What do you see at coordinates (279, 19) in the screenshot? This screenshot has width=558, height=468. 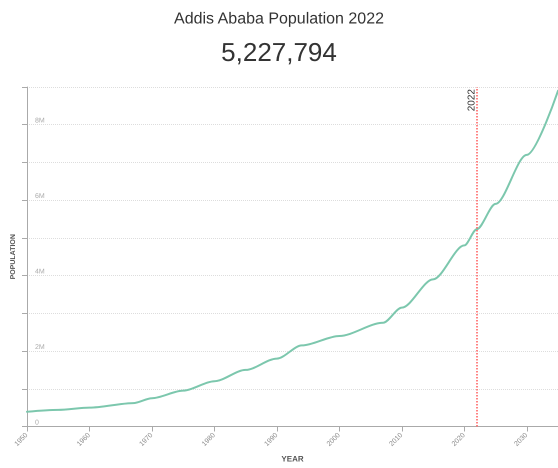 I see `chart-title: Addis Ababa Population 2022` at bounding box center [279, 19].